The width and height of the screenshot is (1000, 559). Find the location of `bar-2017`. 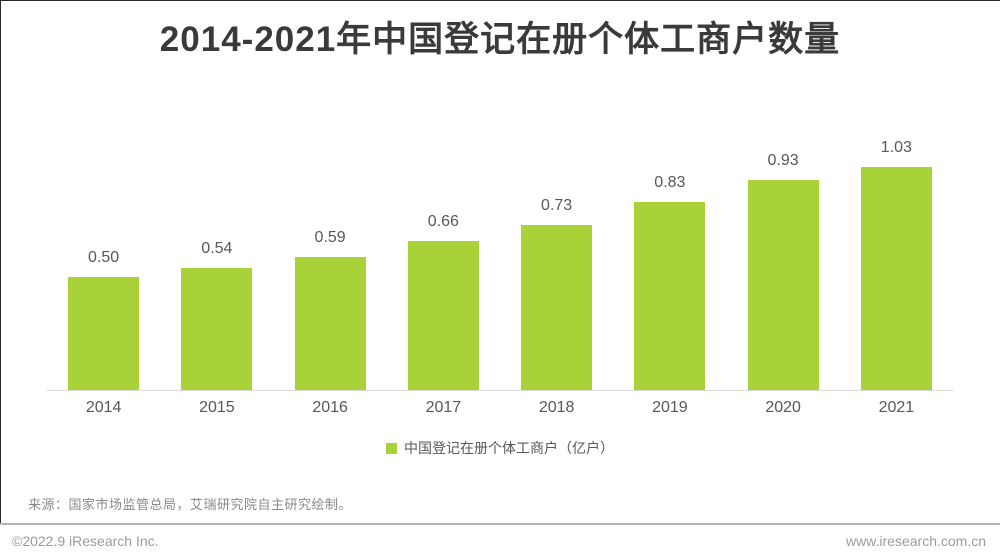

bar-2017 is located at coordinates (443, 315).